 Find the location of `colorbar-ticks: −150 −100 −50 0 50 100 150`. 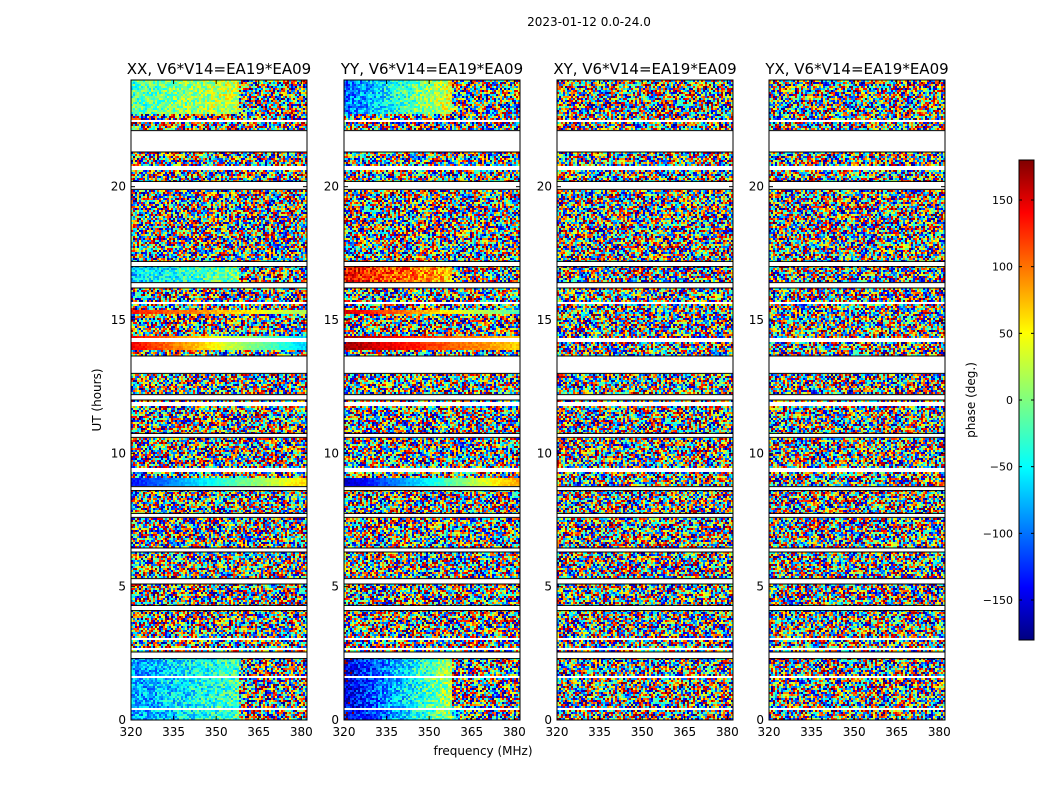

colorbar-ticks: −150 −100 −50 0 50 100 150 is located at coordinates (1008, 400).